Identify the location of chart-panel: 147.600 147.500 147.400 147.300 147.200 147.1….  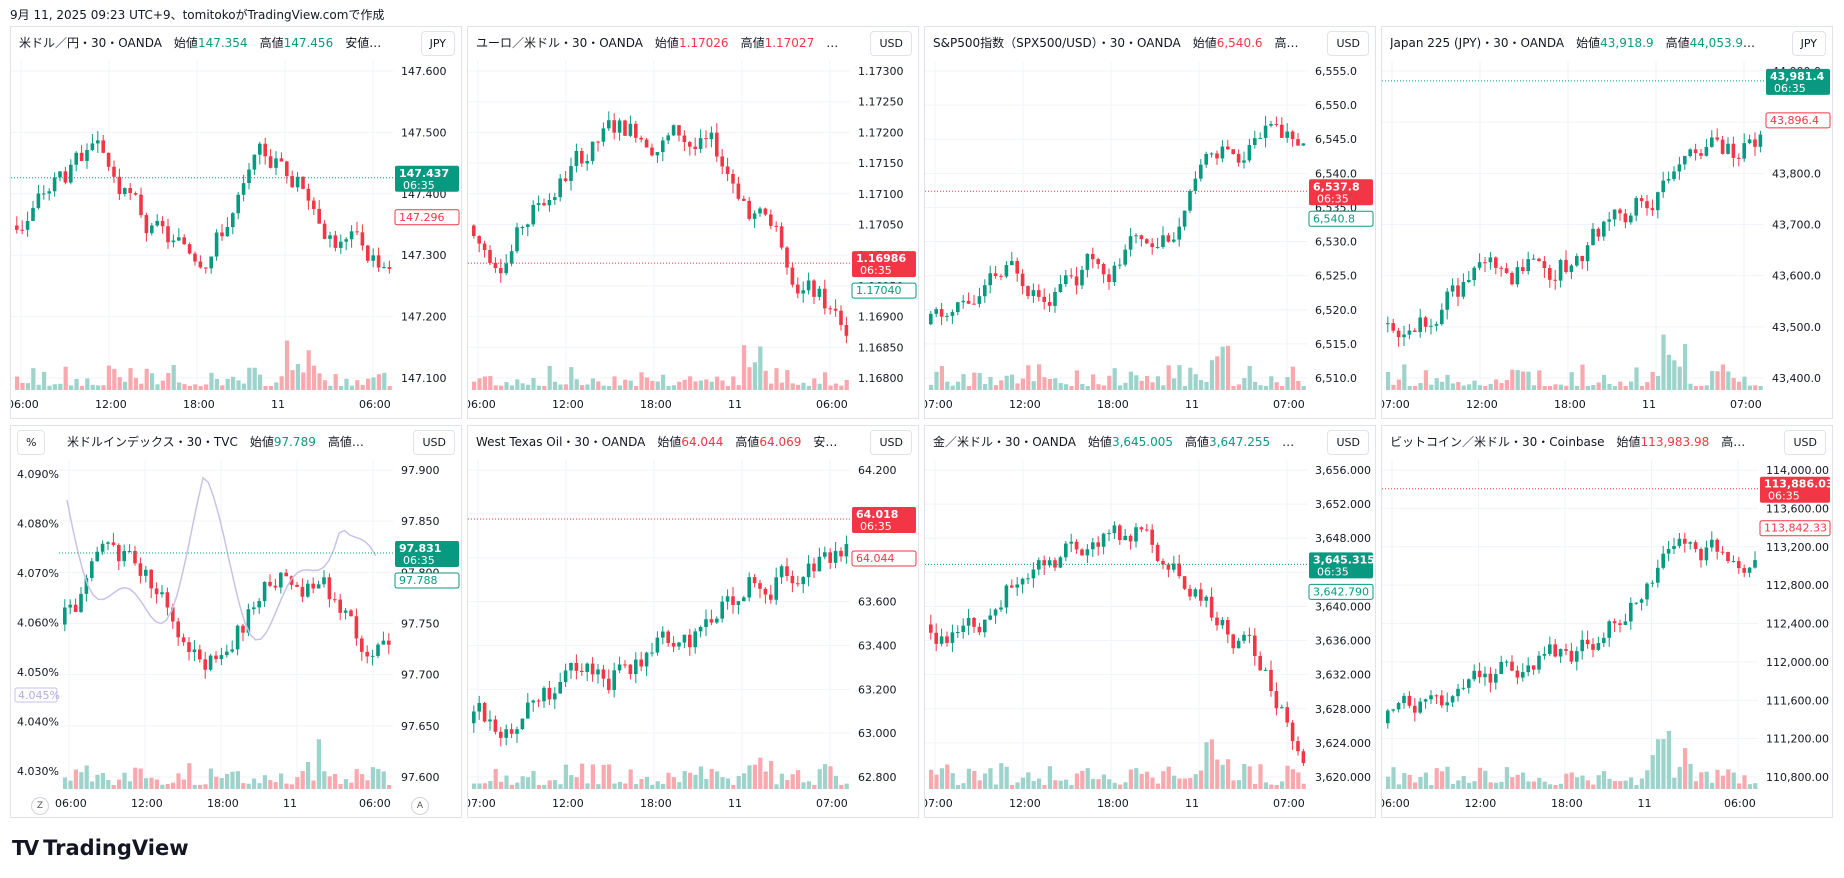
(236, 222).